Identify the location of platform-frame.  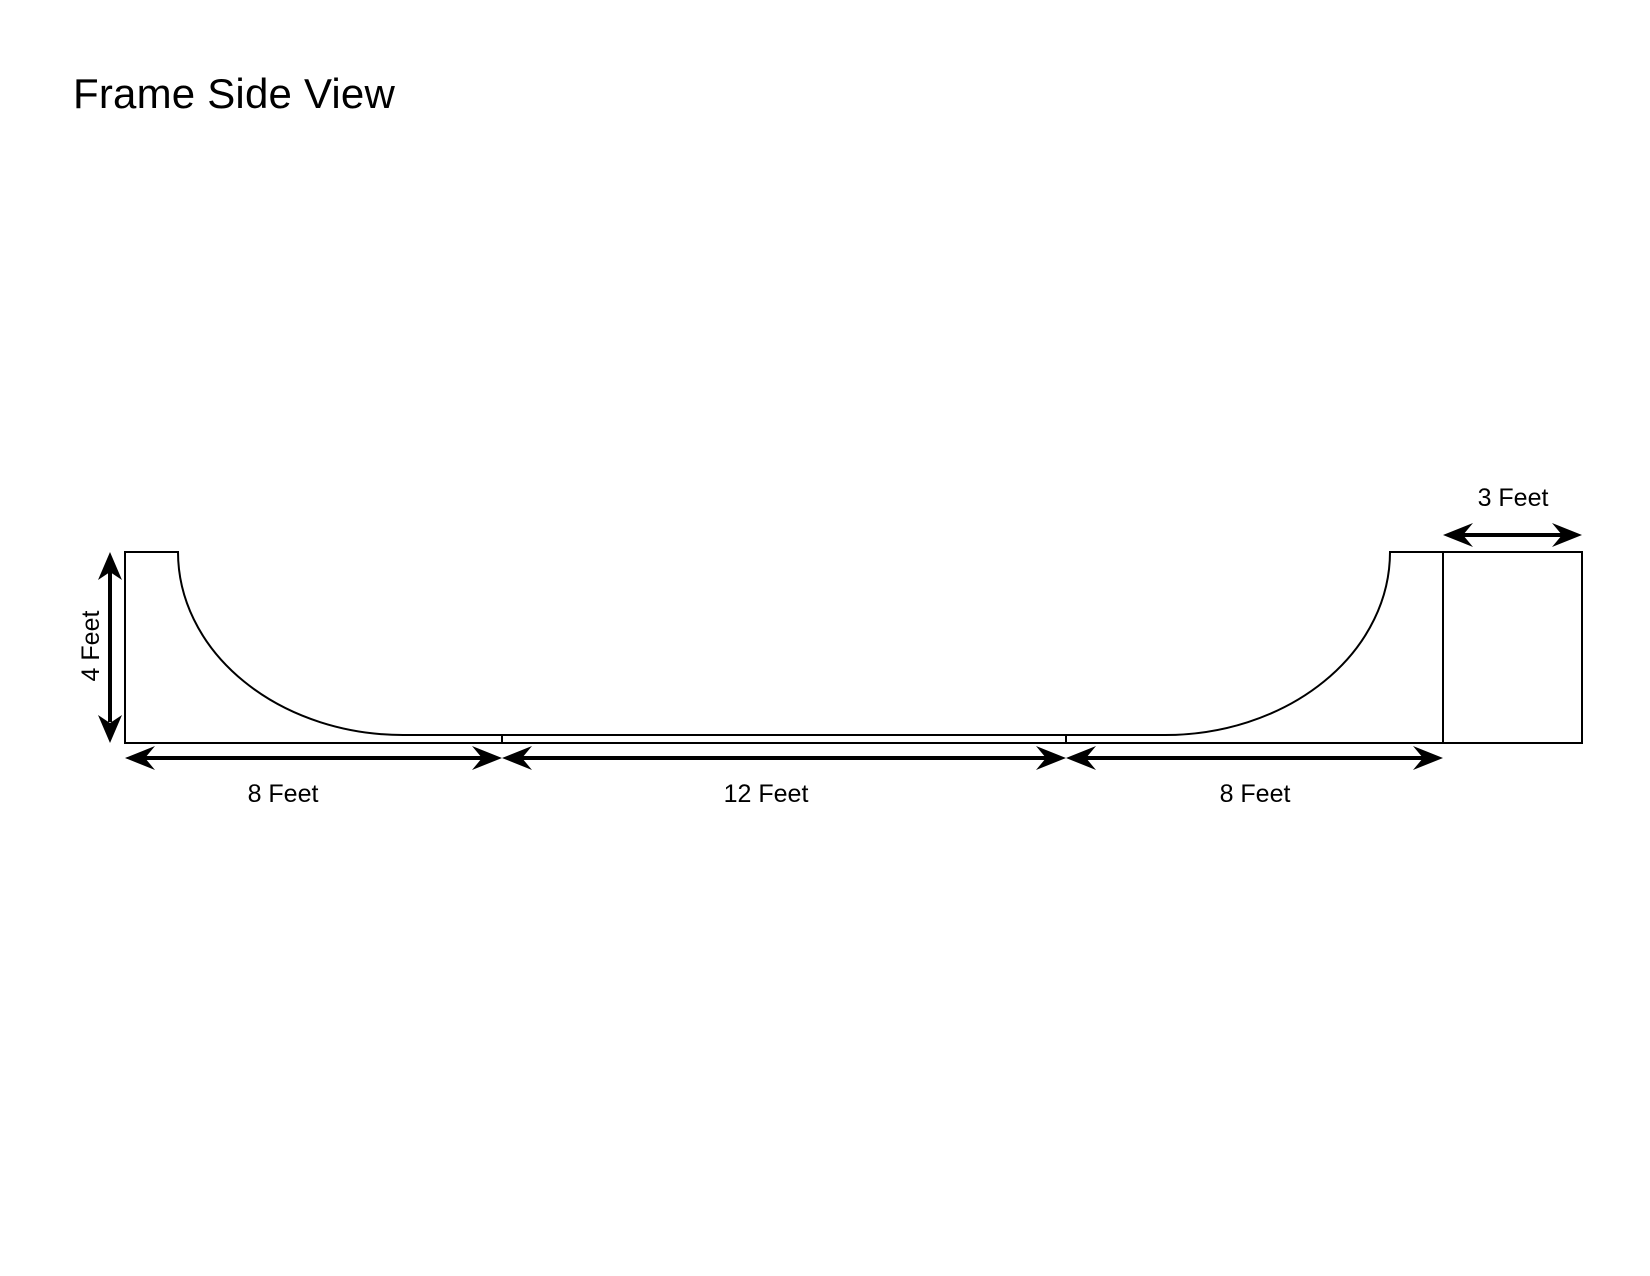
(1512, 647).